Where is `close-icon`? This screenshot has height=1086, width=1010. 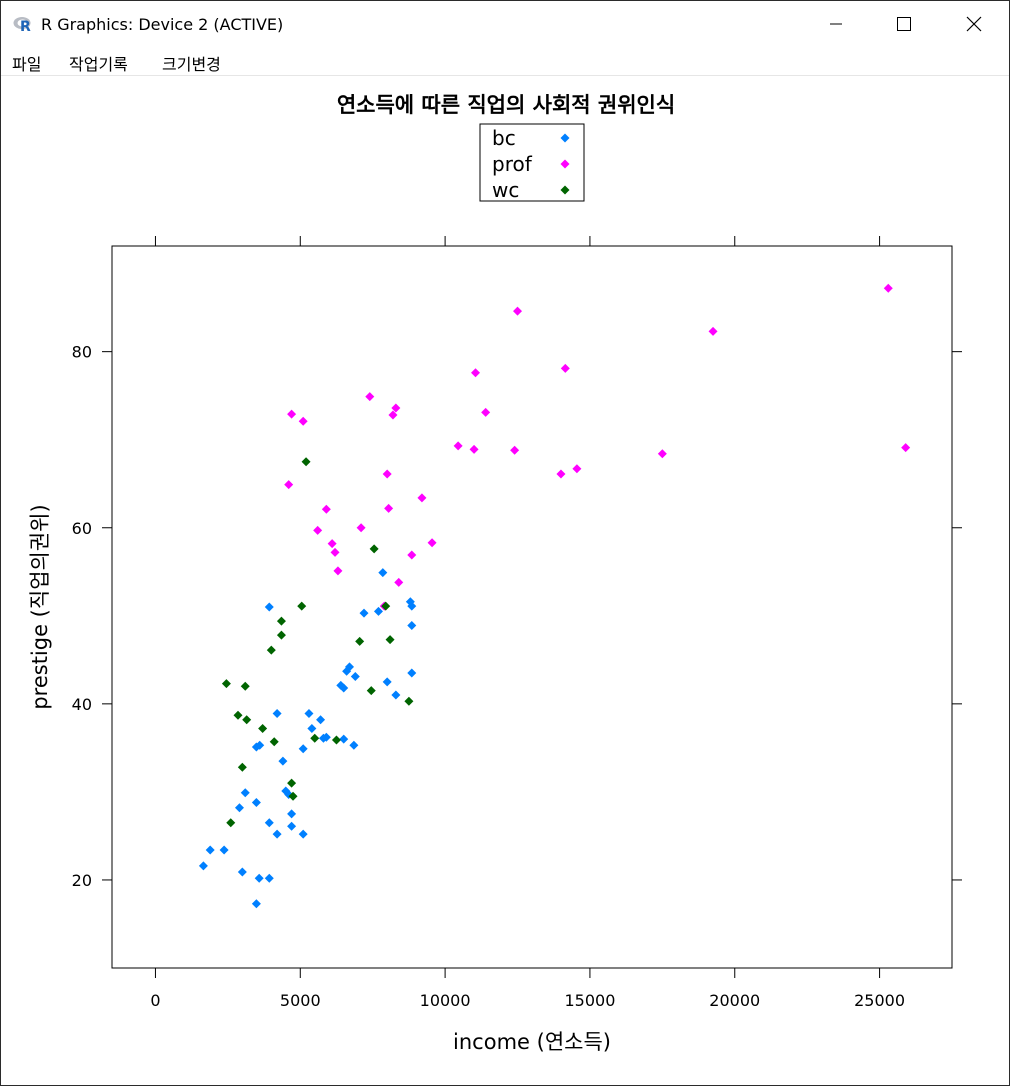
close-icon is located at coordinates (974, 24).